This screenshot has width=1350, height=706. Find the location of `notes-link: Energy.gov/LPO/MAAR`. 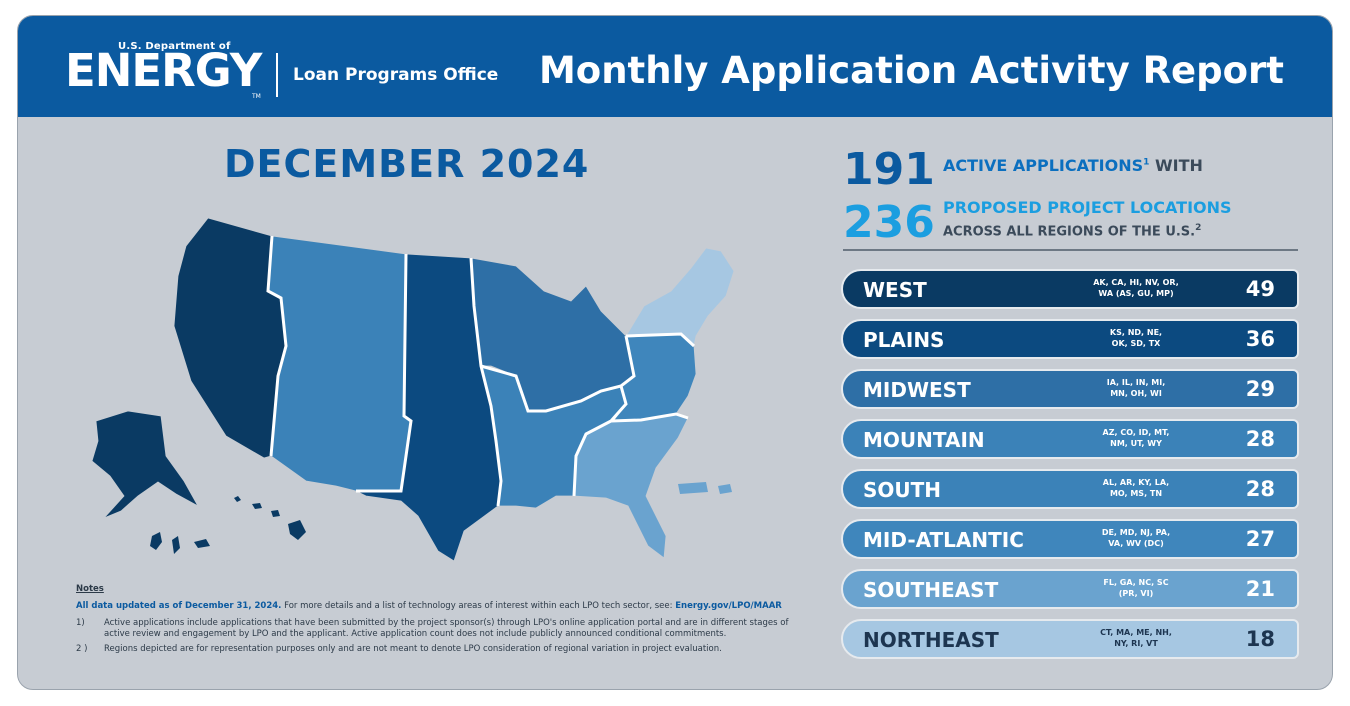

notes-link: Energy.gov/LPO/MAAR is located at coordinates (728, 606).